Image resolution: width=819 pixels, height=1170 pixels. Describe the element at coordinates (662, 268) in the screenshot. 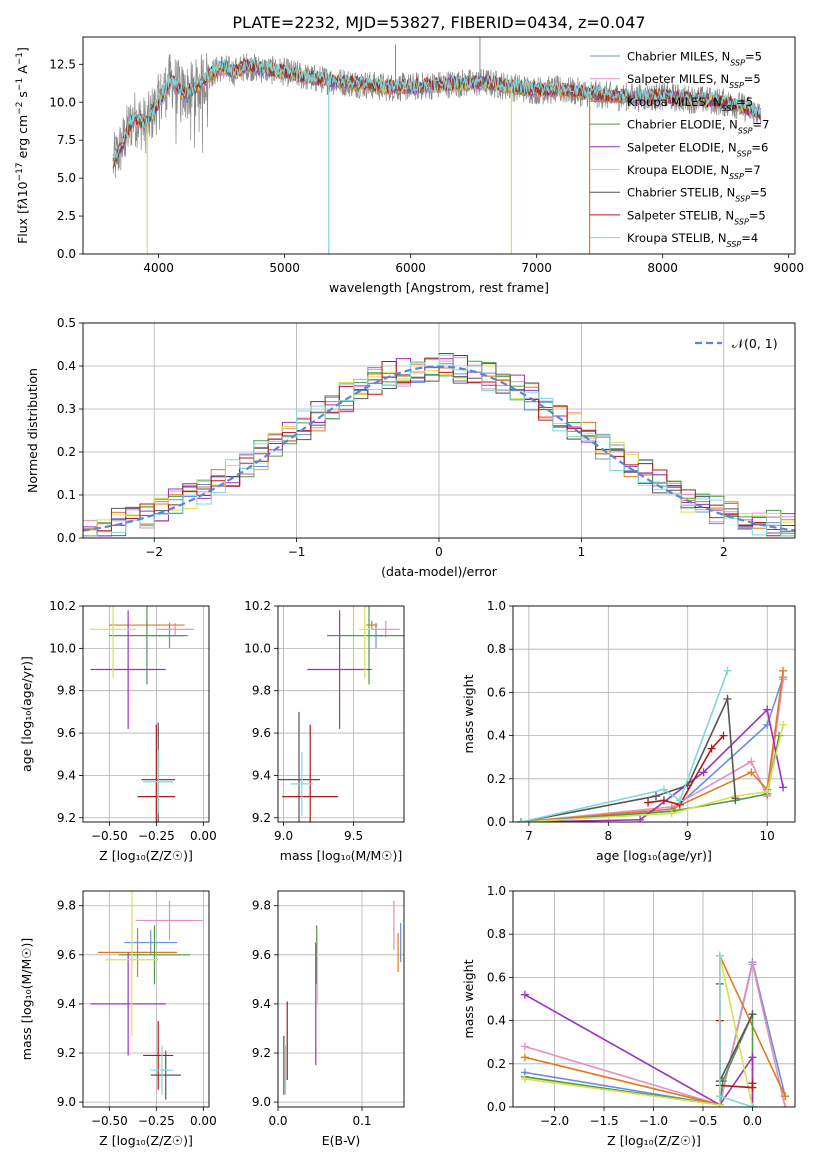

I see `x-tick-label: 8000` at that location.